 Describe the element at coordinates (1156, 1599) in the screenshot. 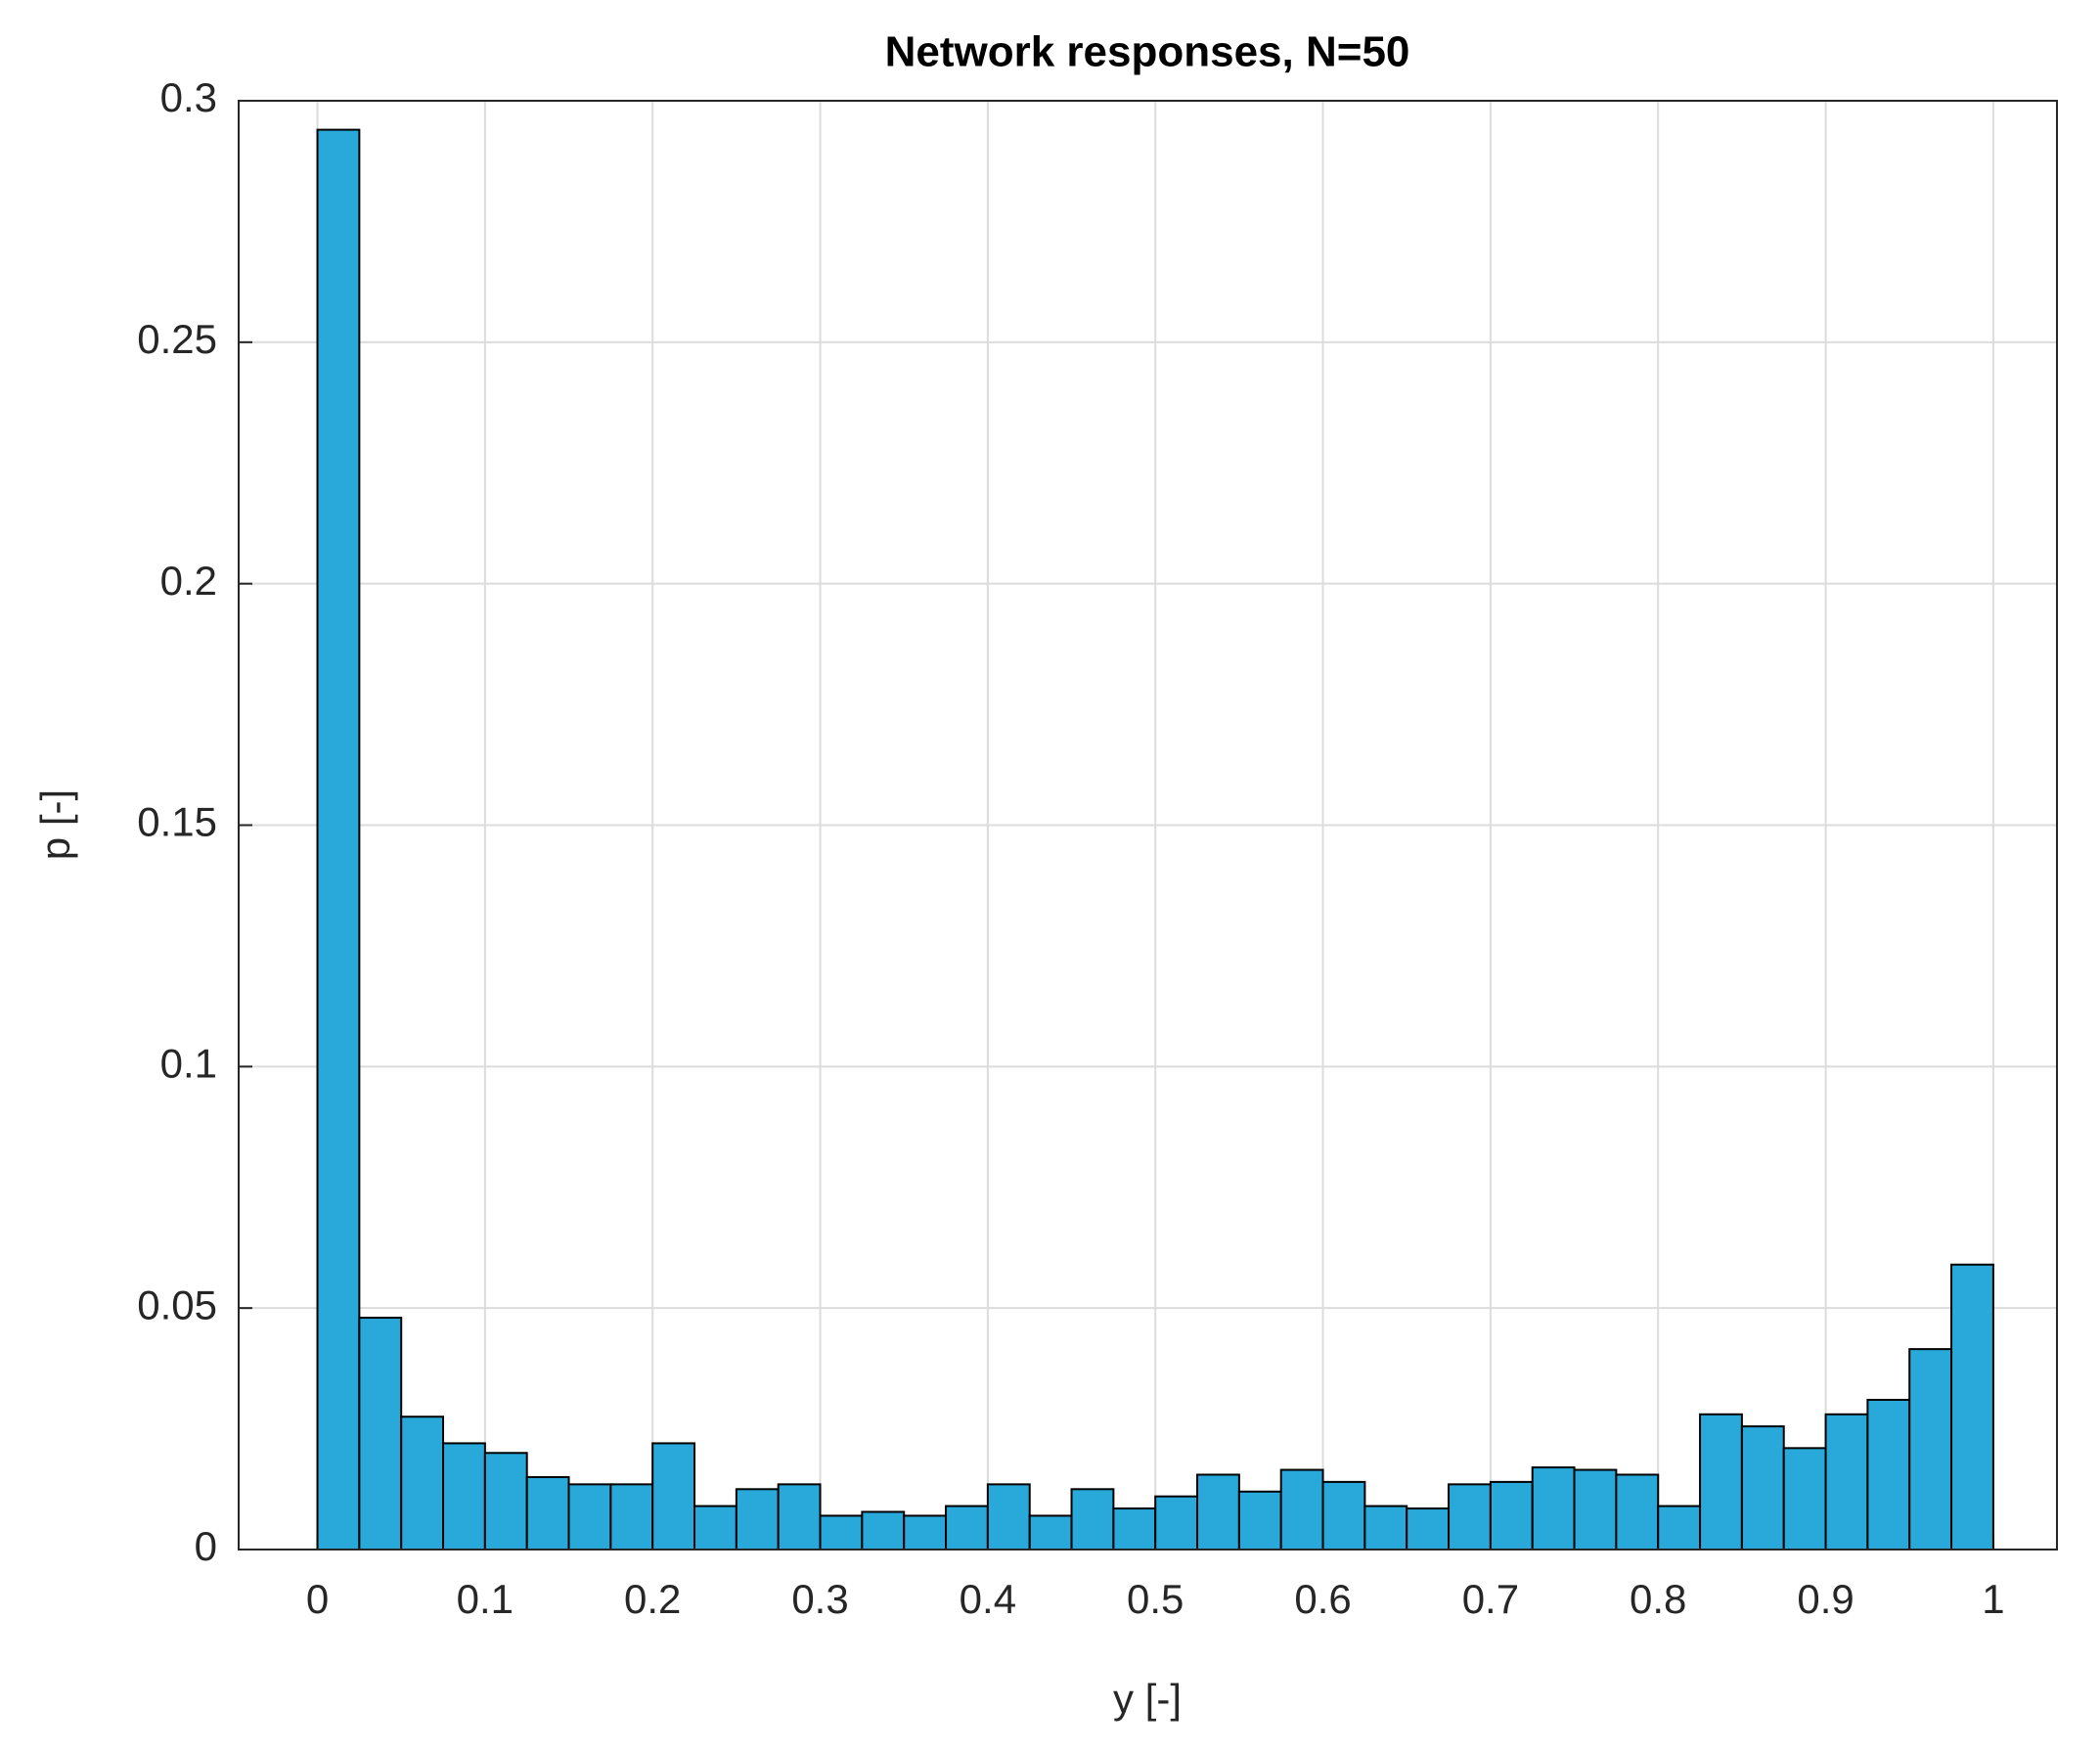

I see `x-tick-label: 0.5` at that location.